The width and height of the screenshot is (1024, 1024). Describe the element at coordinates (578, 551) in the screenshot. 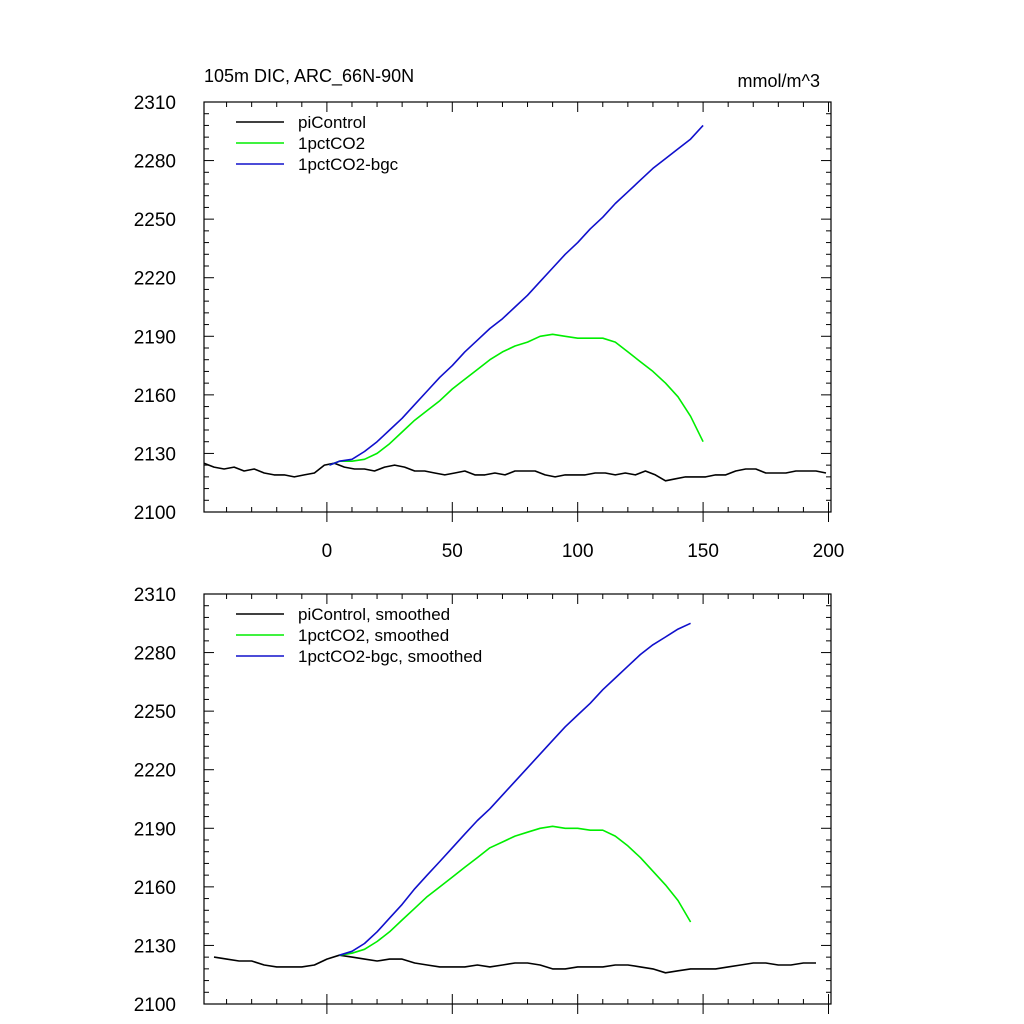

I see `x-tick-label: 100` at that location.